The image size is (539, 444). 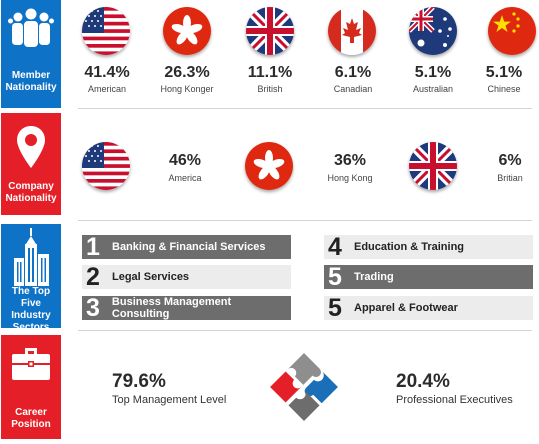 I want to click on career-position-tile: Career Position, so click(x=31, y=387).